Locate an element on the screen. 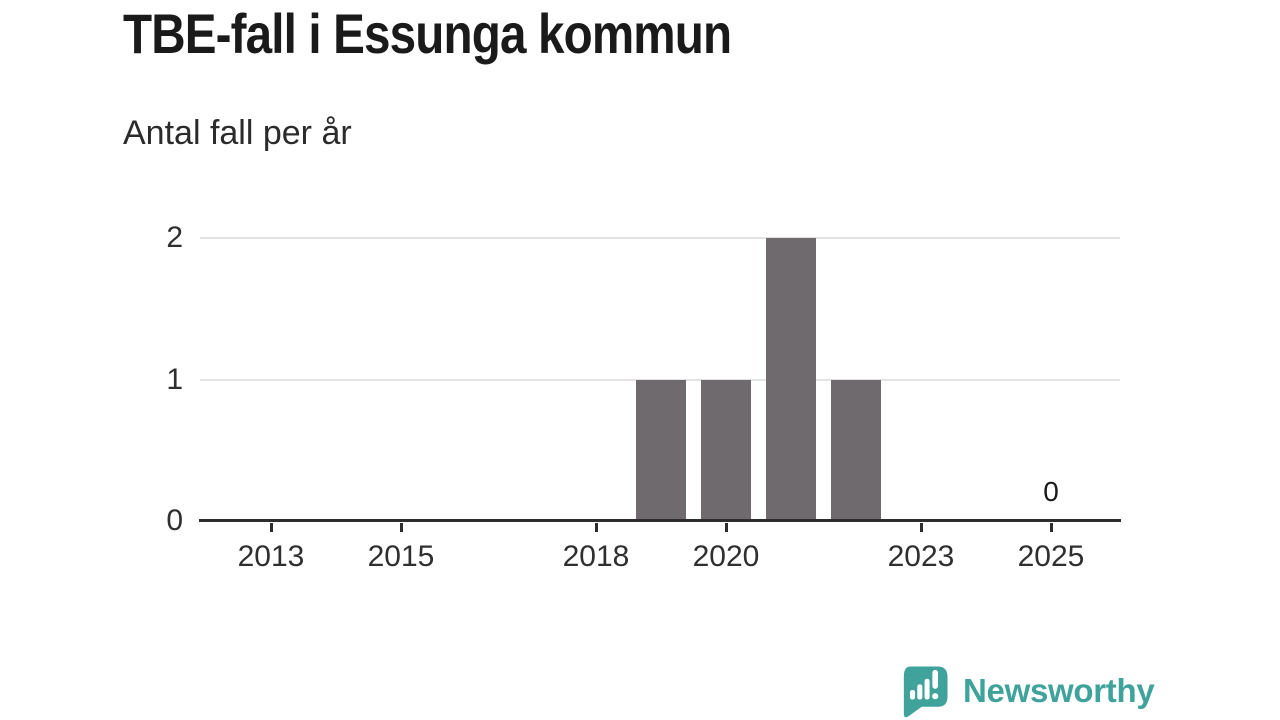  chart-title: TBE-fall i Essunga kommun is located at coordinates (427, 33).